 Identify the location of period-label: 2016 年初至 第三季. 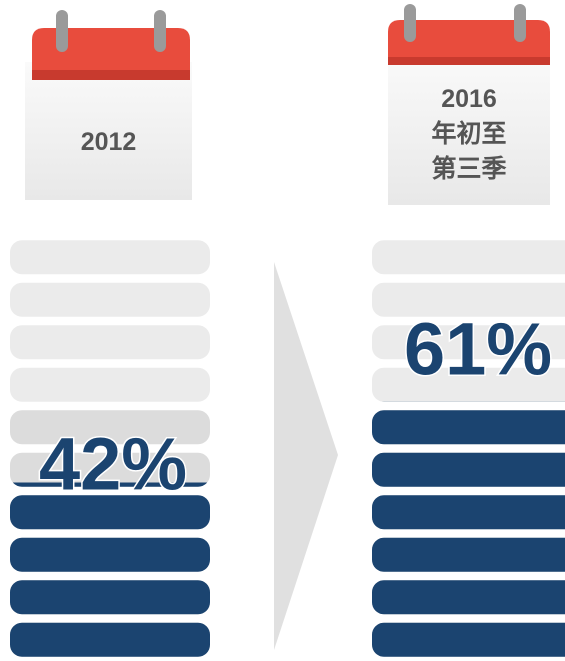
(469, 134).